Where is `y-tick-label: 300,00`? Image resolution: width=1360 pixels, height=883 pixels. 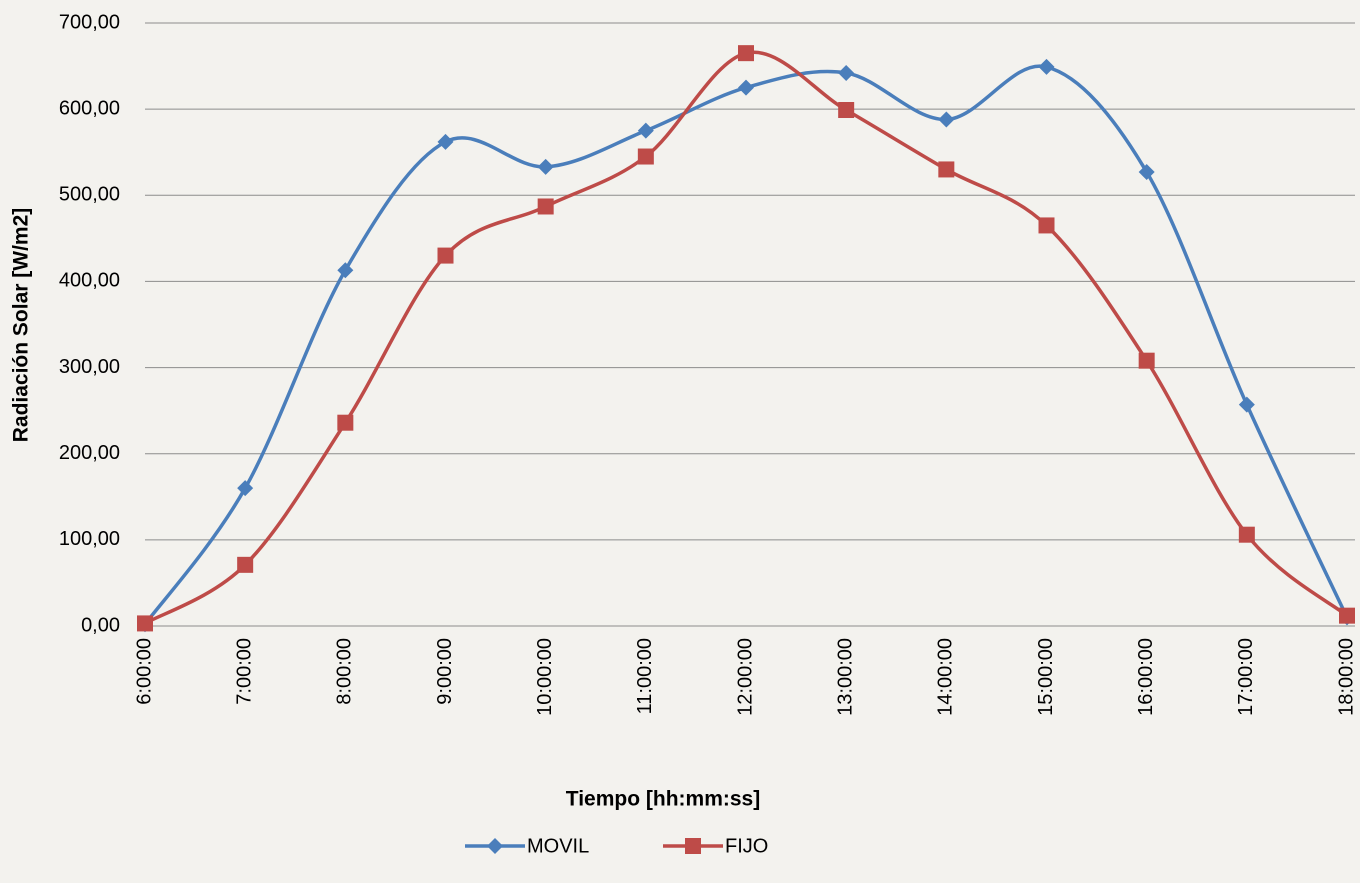
y-tick-label: 300,00 is located at coordinates (89, 367).